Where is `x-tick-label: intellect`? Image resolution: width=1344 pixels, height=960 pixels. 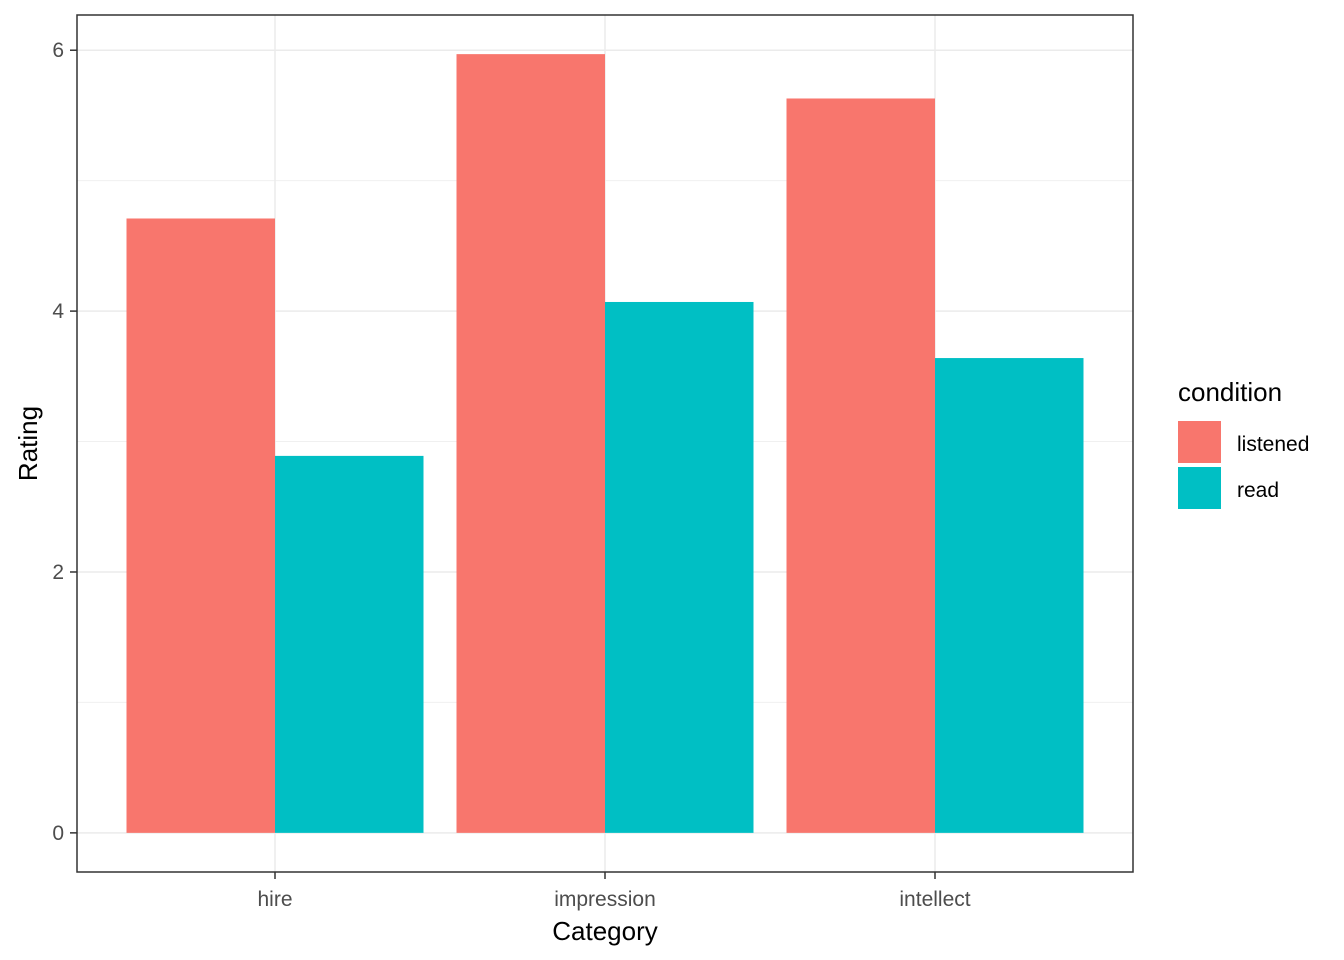
x-tick-label: intellect is located at coordinates (934, 899).